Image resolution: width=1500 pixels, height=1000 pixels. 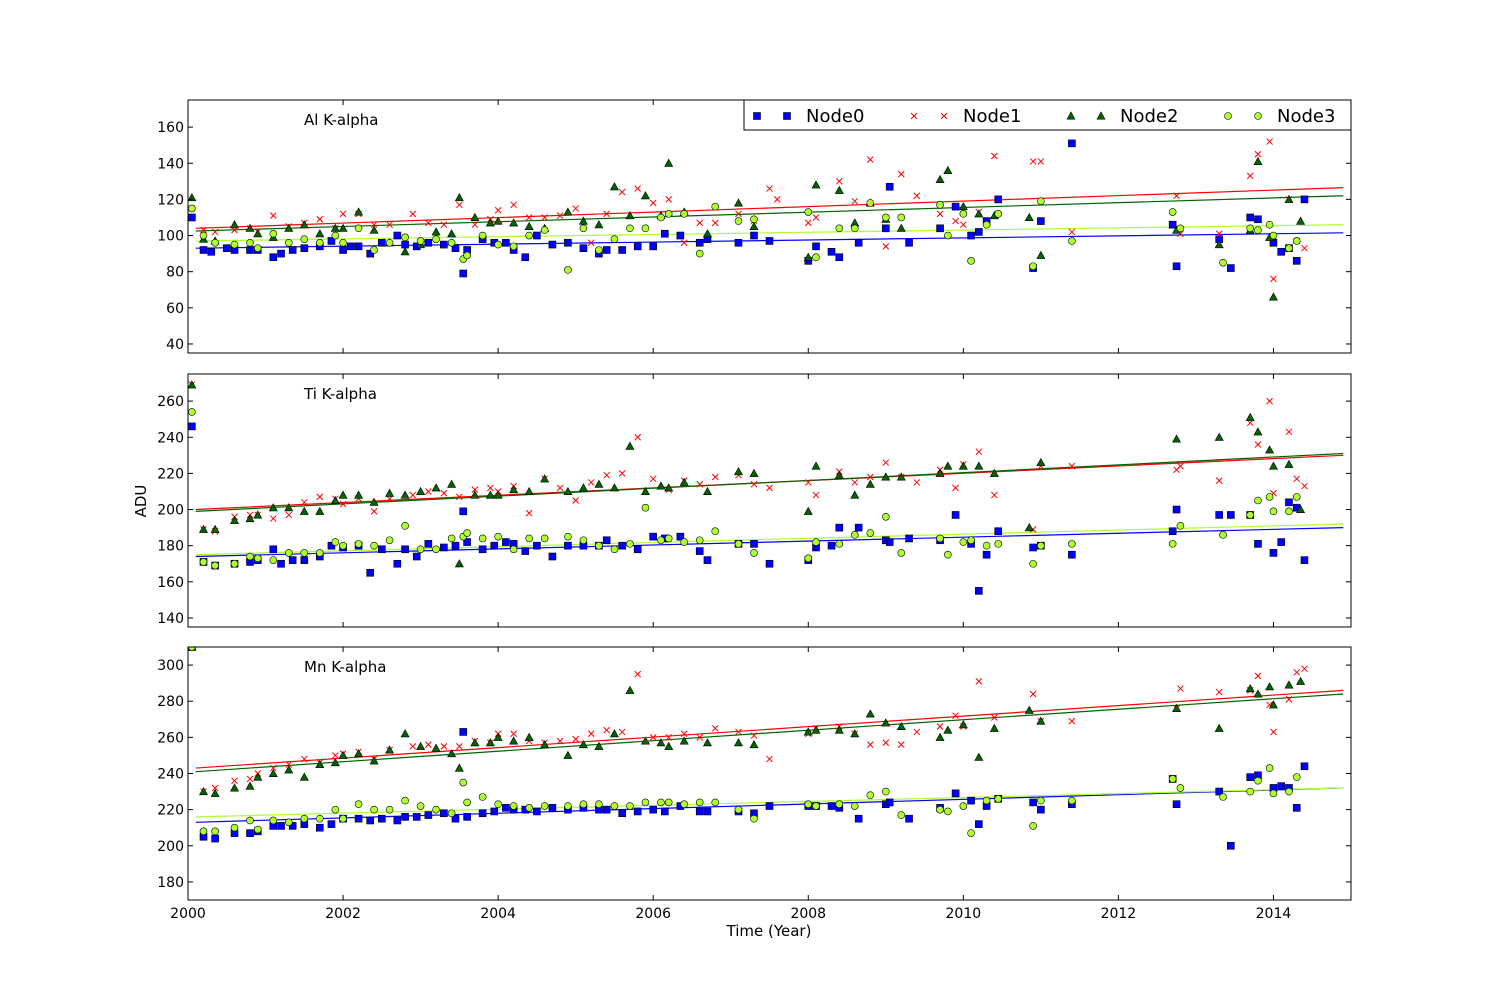 What do you see at coordinates (170, 619) in the screenshot?
I see `y-tick-label: 140` at bounding box center [170, 619].